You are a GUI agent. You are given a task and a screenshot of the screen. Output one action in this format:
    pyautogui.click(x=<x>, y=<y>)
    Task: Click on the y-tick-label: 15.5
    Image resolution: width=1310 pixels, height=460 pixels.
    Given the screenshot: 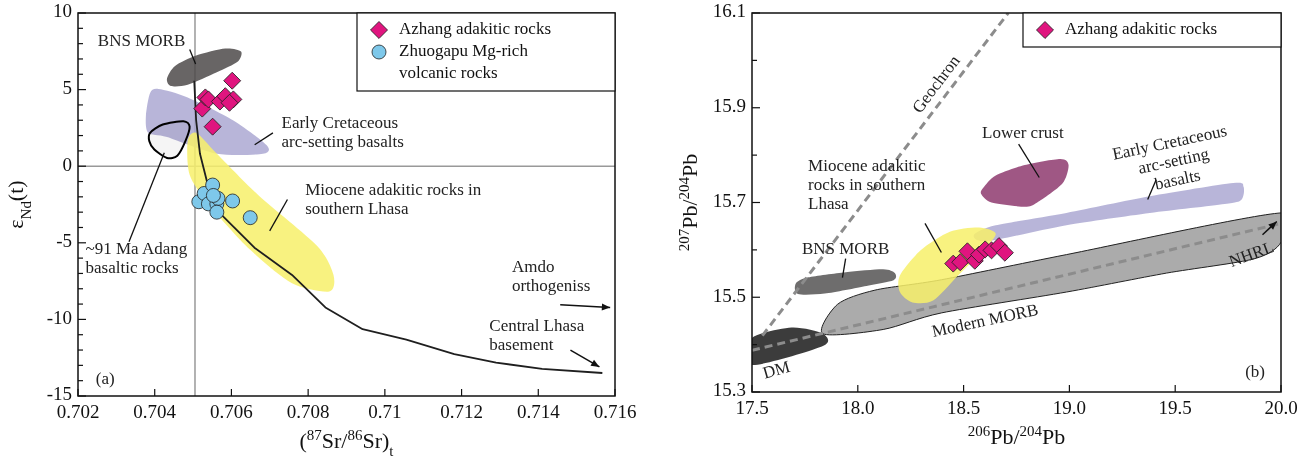 What is the action you would take?
    pyautogui.click(x=729, y=295)
    